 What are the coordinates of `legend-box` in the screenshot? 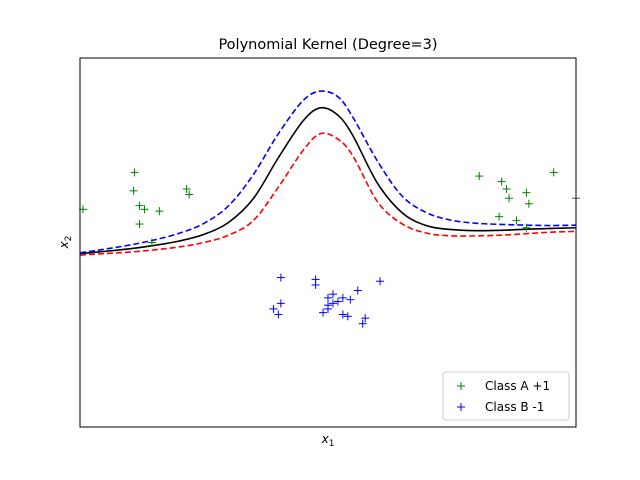 It's located at (506, 396).